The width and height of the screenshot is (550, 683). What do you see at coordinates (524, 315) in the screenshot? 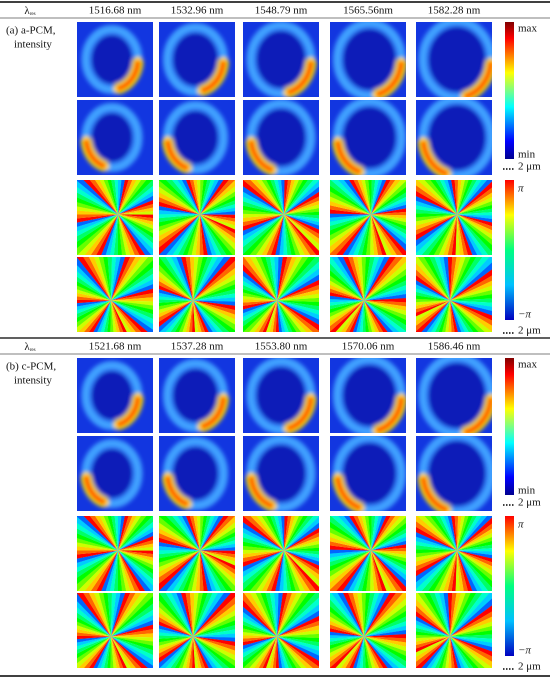
I see `colorbar-min: −π` at bounding box center [524, 315].